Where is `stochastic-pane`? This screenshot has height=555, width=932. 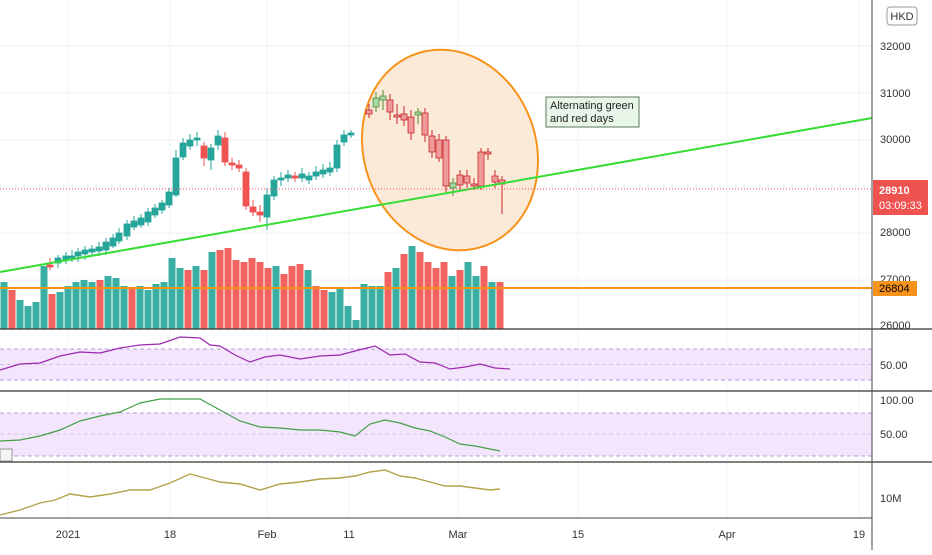 stochastic-pane is located at coordinates (436, 430).